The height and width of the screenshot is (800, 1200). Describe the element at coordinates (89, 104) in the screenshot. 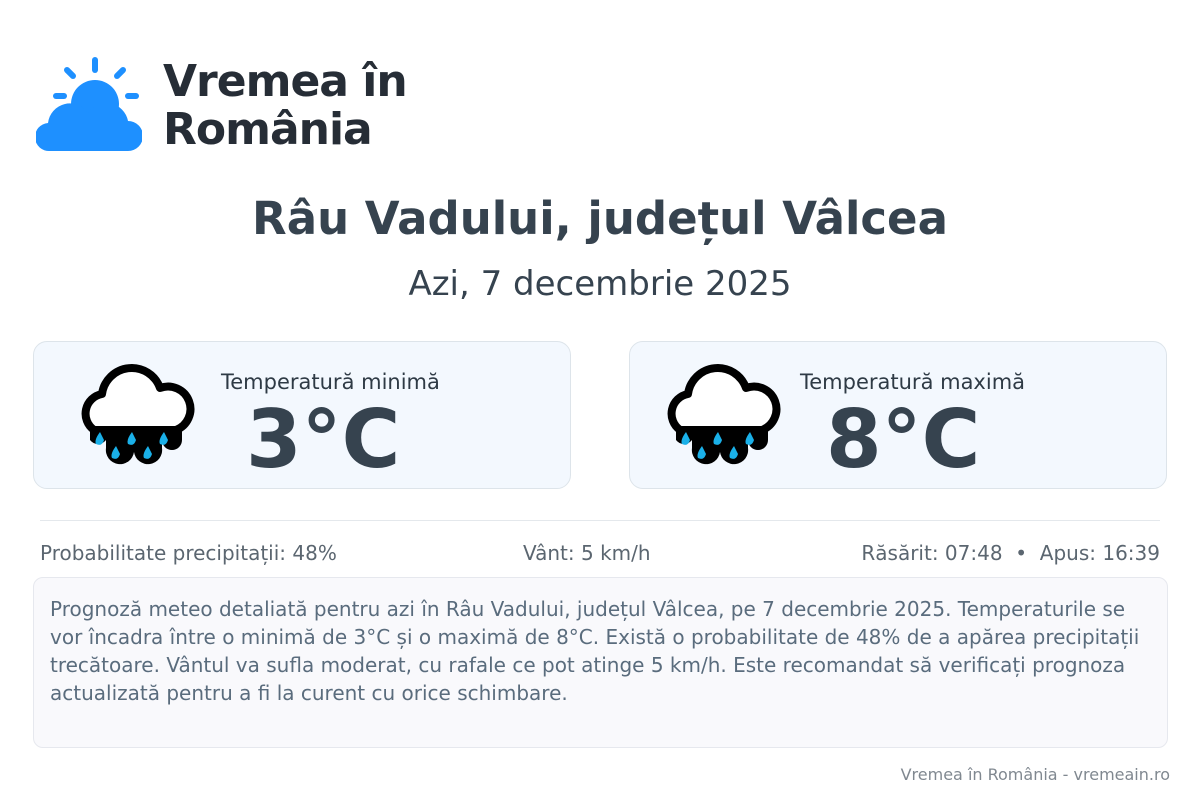

I see `sun-cloud-icon` at that location.